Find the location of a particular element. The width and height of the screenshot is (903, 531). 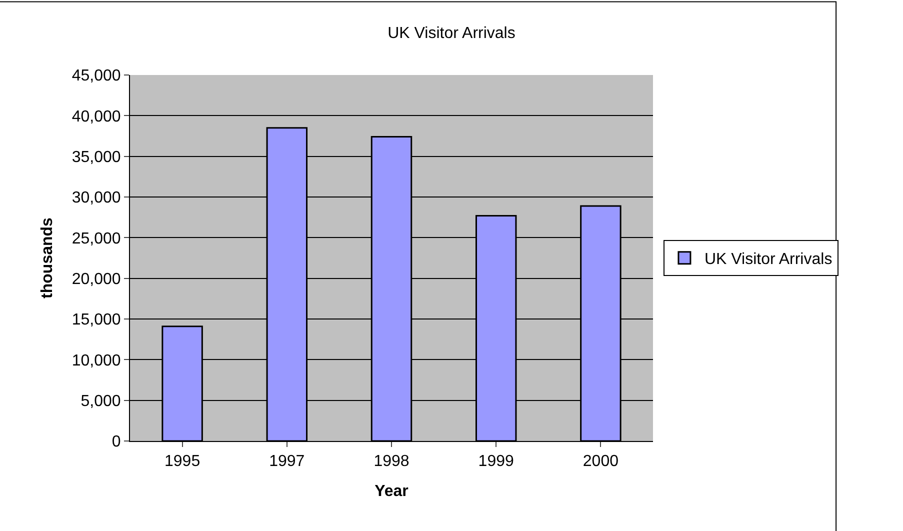

y-tick-label: 30,000 is located at coordinates (96, 198).